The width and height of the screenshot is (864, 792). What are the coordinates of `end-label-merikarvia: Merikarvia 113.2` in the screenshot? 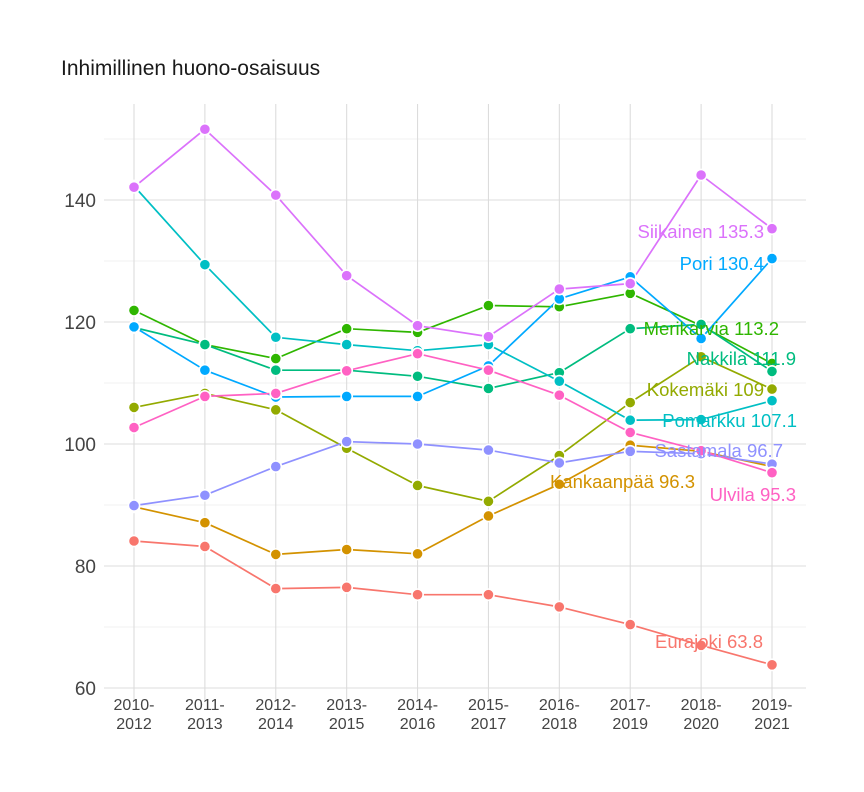 It's located at (711, 328).